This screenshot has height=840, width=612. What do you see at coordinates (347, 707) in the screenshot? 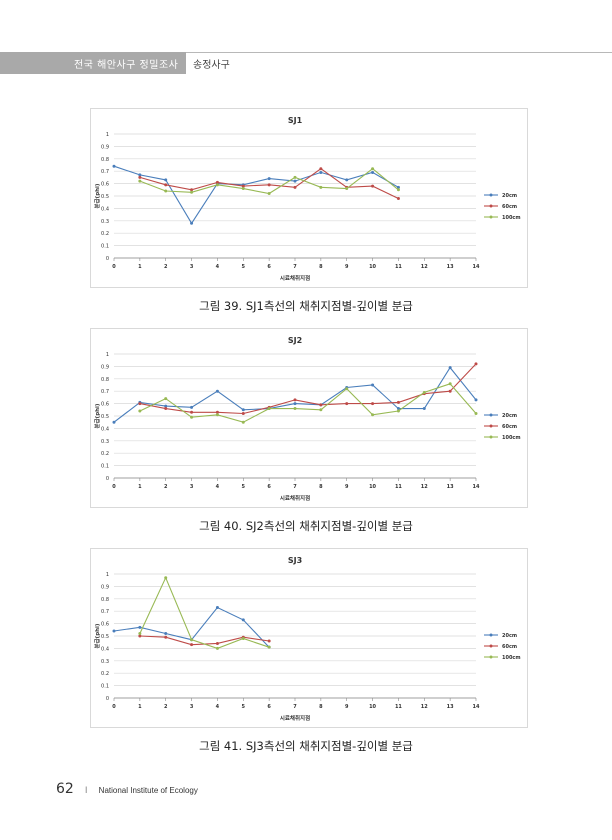
I see `x-tick-label: 9` at bounding box center [347, 707].